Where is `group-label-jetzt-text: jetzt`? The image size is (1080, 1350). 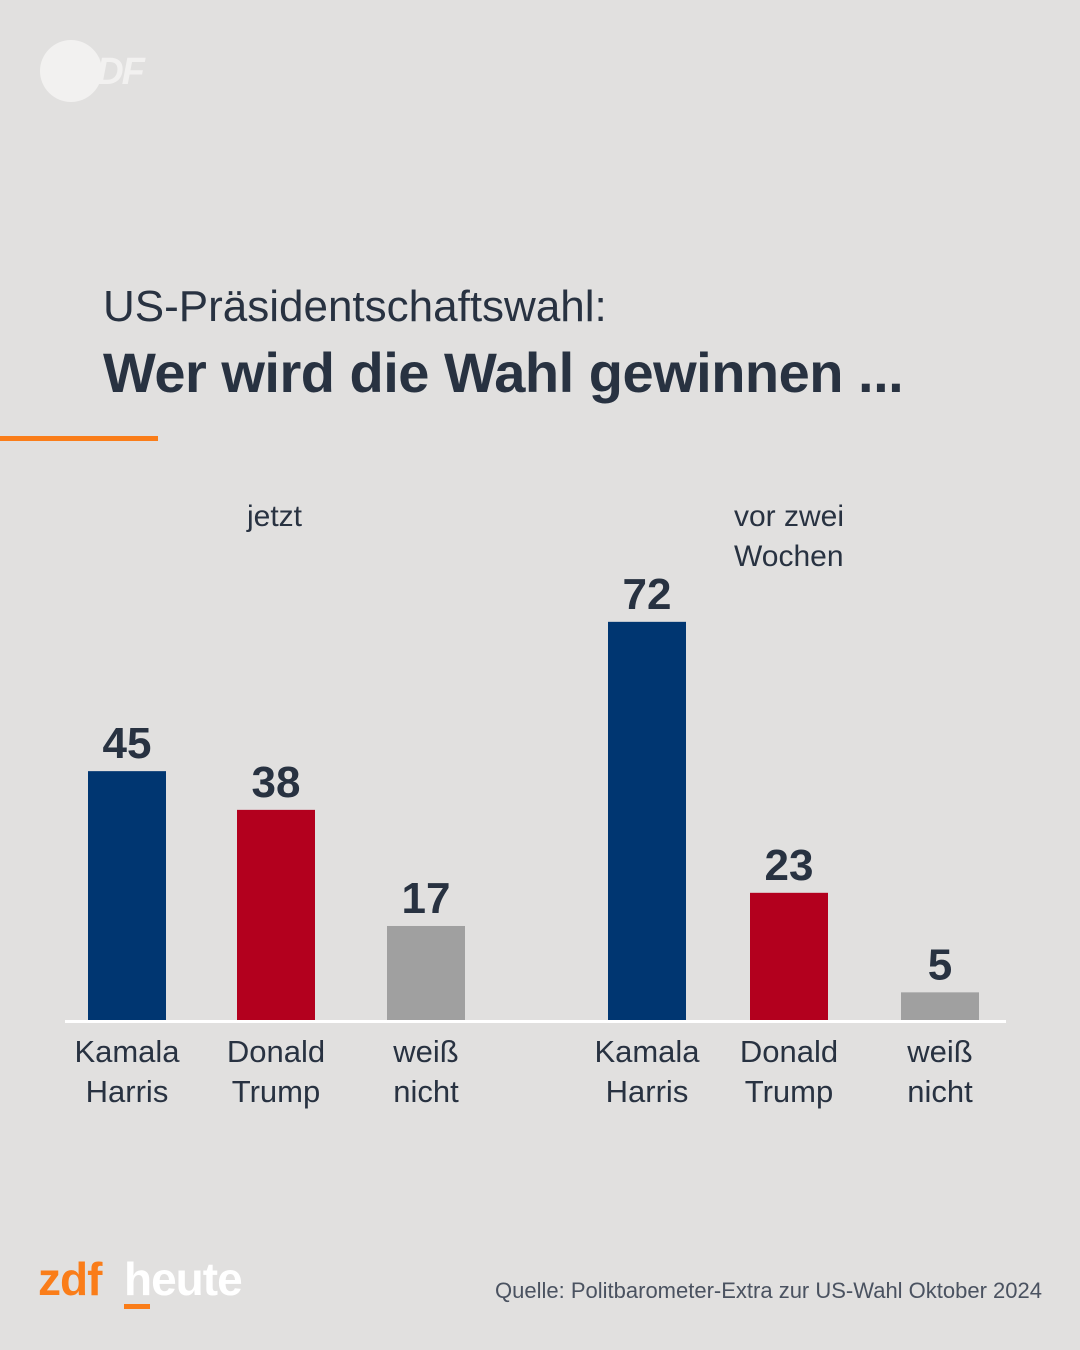 group-label-jetzt-text: jetzt is located at coordinates (275, 516).